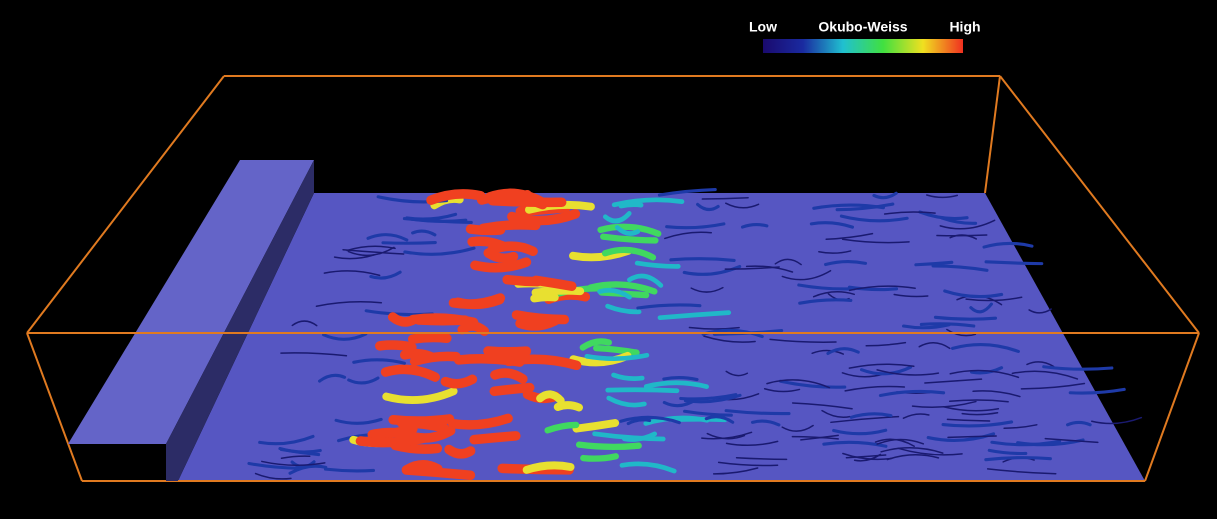 This screenshot has width=1217, height=519. Describe the element at coordinates (862, 27) in the screenshot. I see `legend-title: Okubo-Weiss` at that location.